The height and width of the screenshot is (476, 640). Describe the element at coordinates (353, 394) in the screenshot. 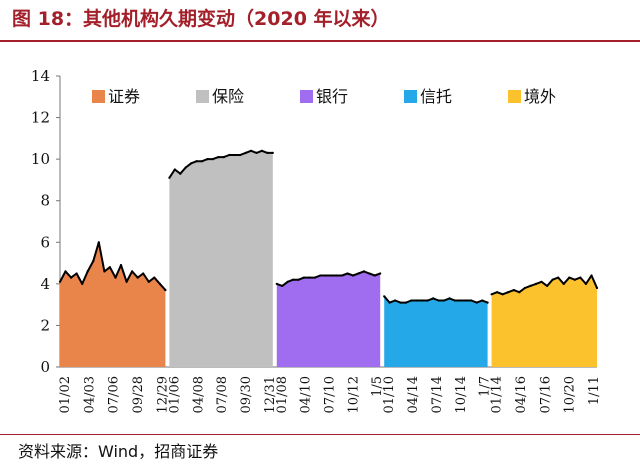

I see `x-tick-label: 10/12` at that location.